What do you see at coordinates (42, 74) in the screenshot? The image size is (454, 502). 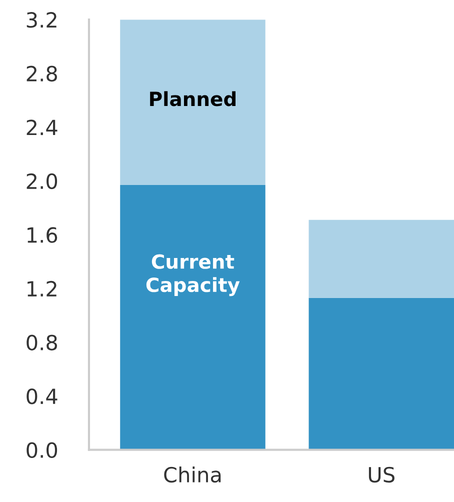 I see `y-tick-label: 2.8` at bounding box center [42, 74].